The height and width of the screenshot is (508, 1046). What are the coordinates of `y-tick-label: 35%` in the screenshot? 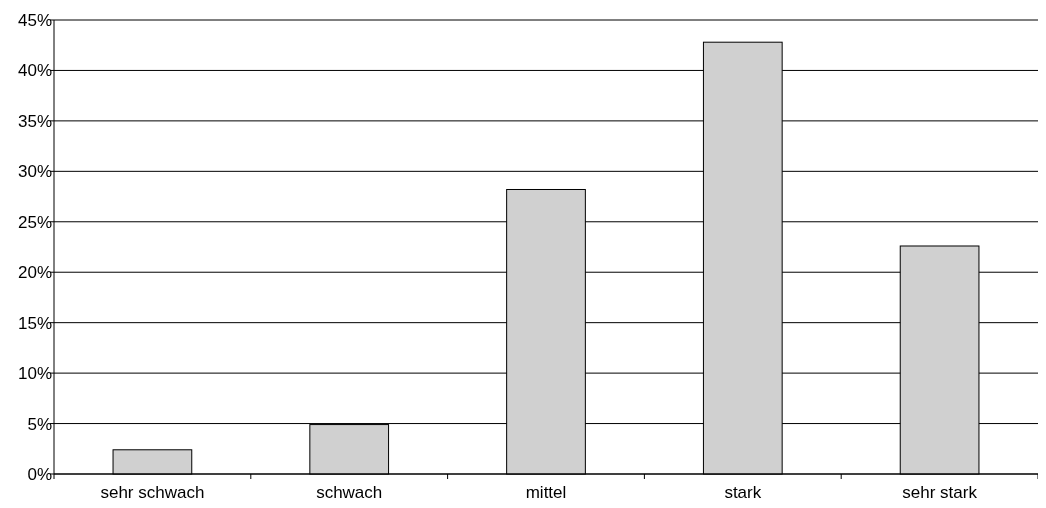 It's located at (34, 121).